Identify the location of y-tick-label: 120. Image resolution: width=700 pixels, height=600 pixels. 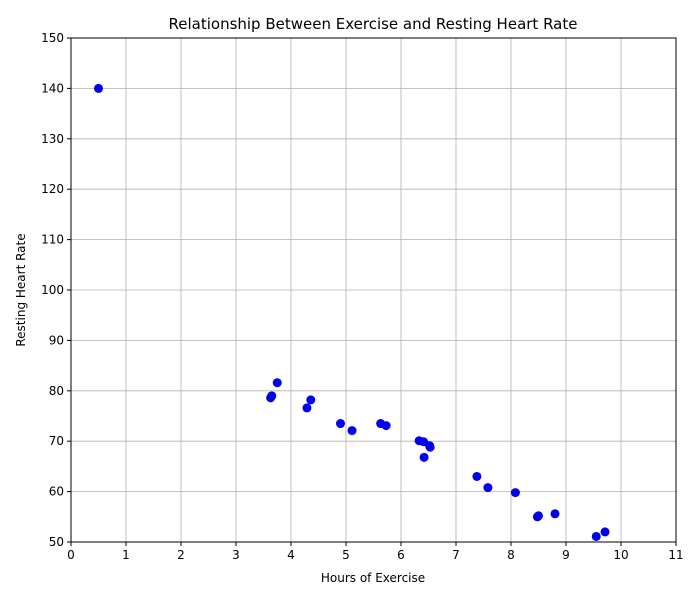
(52, 189).